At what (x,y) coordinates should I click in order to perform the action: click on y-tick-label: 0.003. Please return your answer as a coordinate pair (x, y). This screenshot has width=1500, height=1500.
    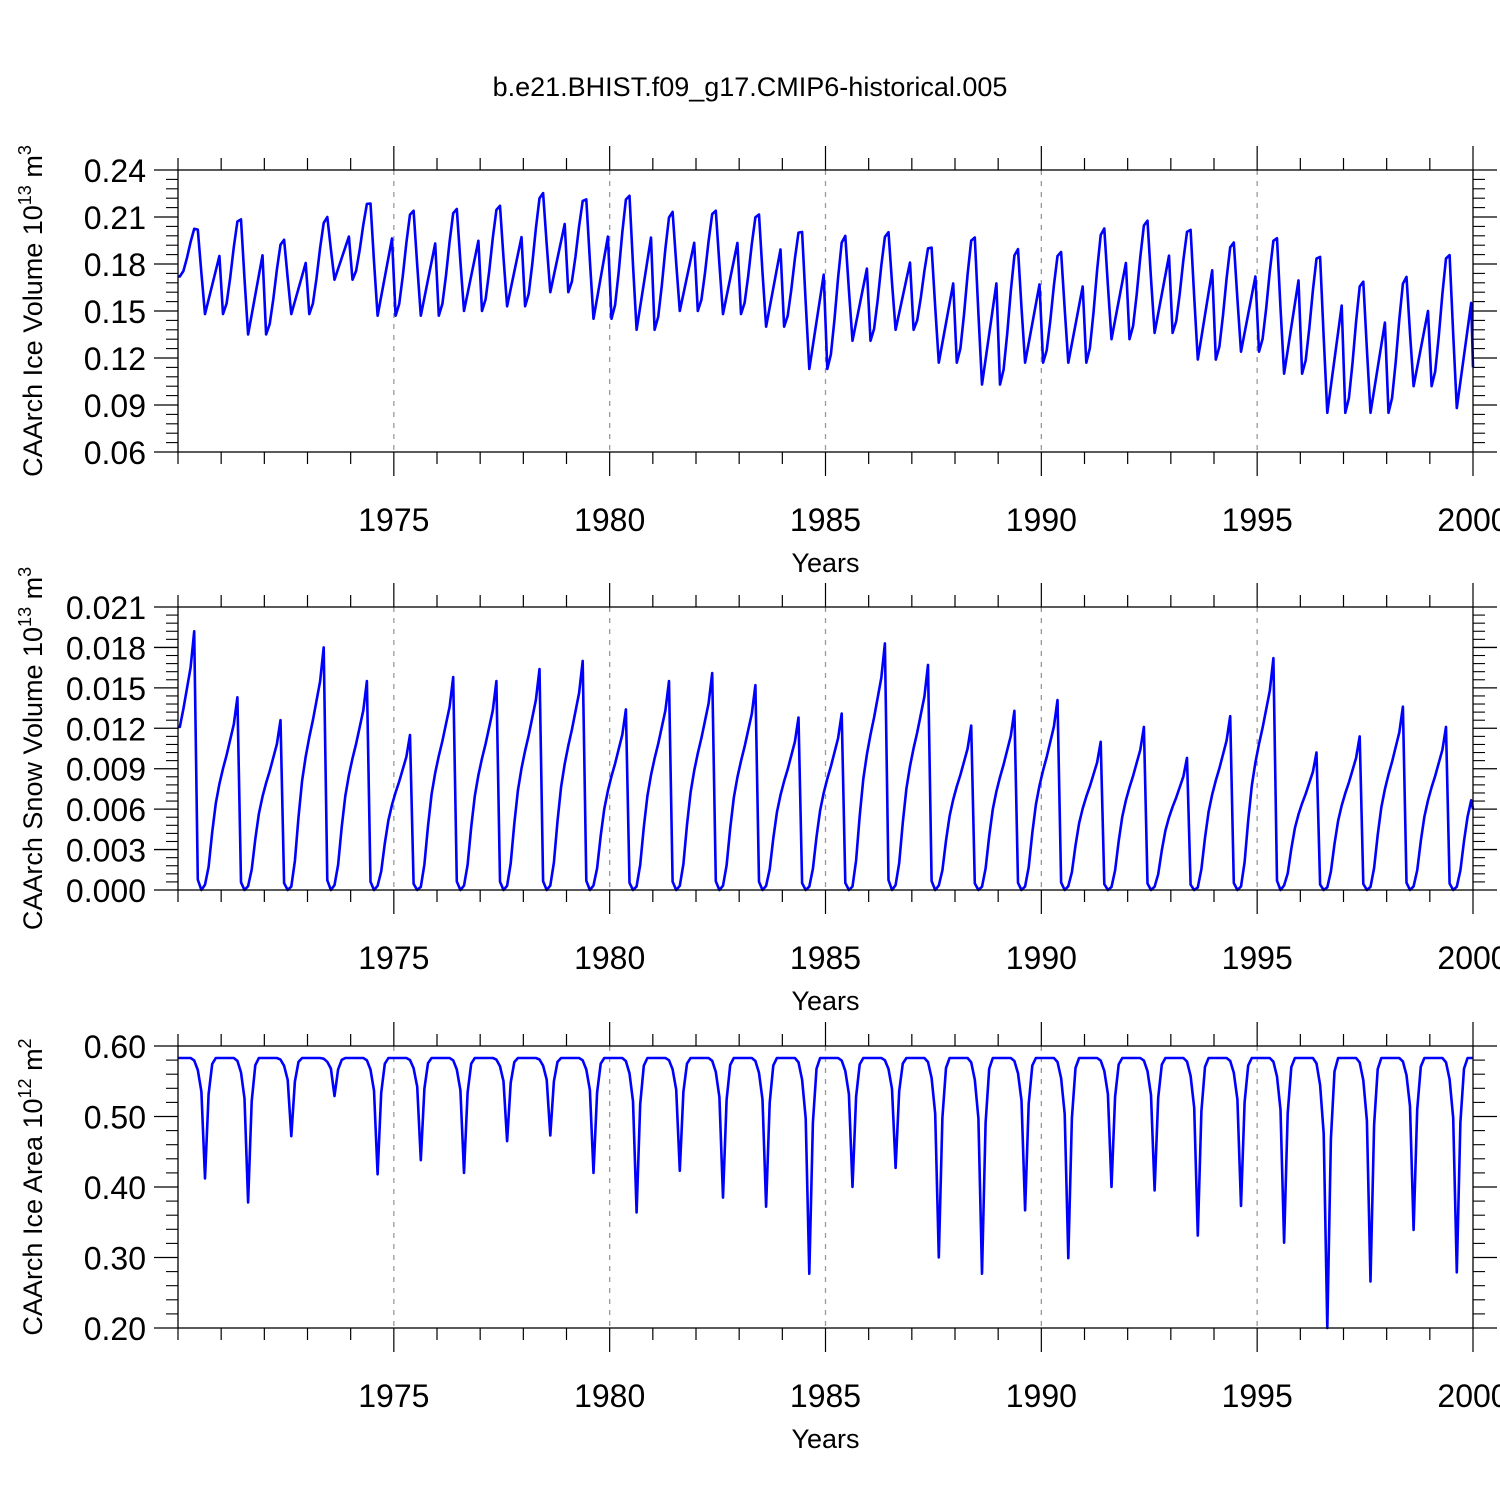
    Looking at the image, I should click on (106, 851).